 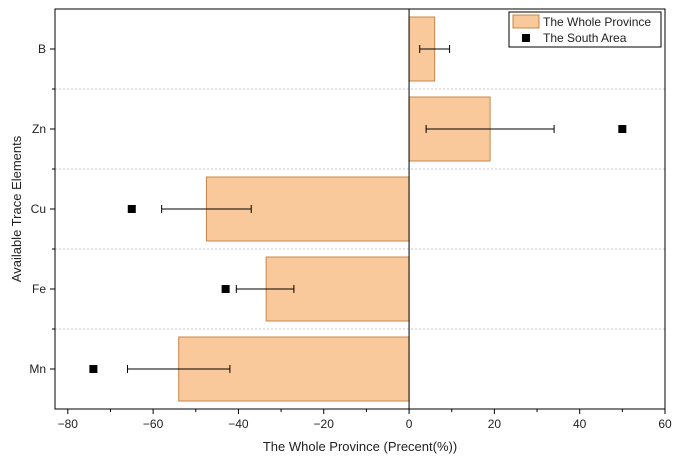 I want to click on y-tick-label-zn: Zn, so click(x=39, y=129).